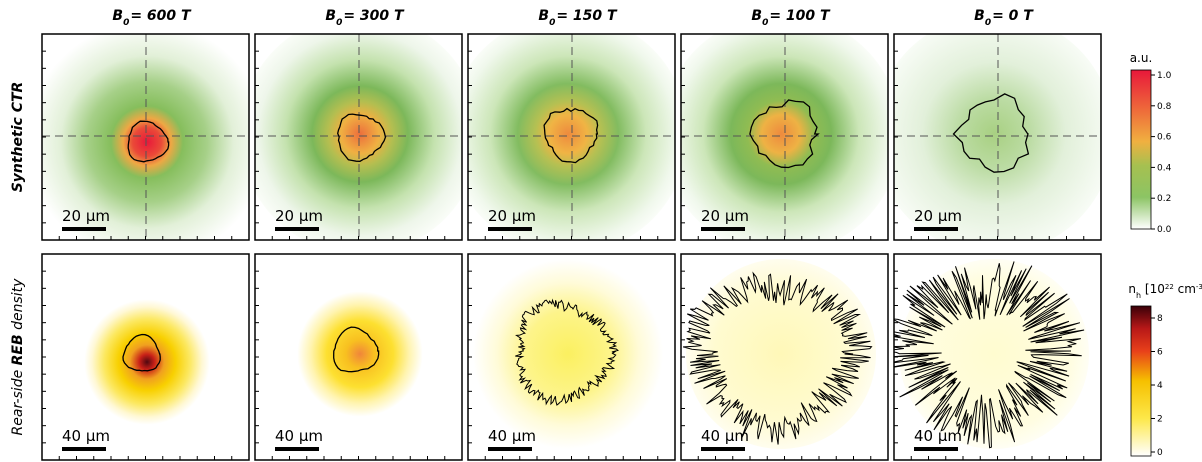 The image size is (1202, 462). I want to click on colorbar-tick-label: 6, so click(1160, 353).